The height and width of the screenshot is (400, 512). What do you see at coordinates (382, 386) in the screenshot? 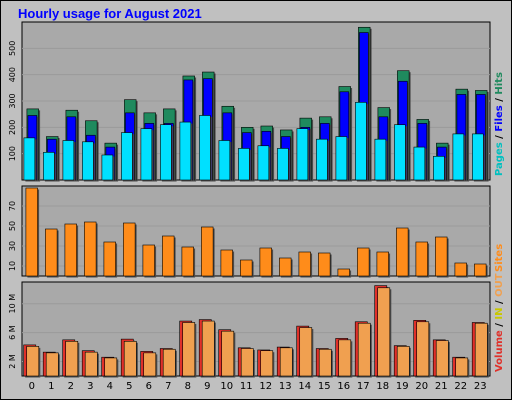
I see `x-tick-label: 18` at bounding box center [382, 386].